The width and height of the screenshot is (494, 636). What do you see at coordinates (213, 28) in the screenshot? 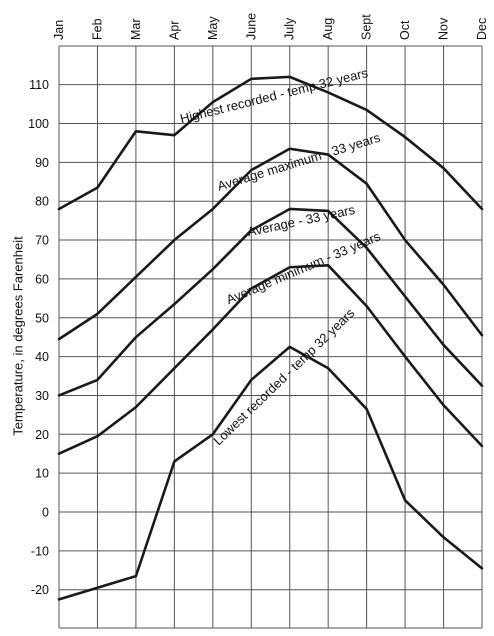
I see `x-tick-label: May` at bounding box center [213, 28].